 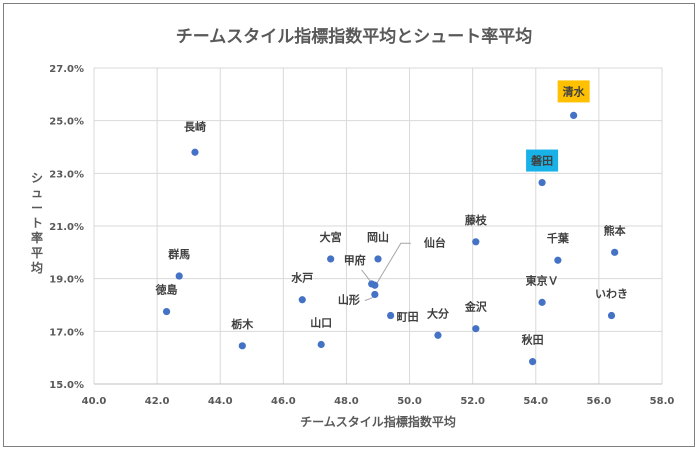 What do you see at coordinates (409, 401) in the screenshot?
I see `x-tick-label: 50.0` at bounding box center [409, 401].